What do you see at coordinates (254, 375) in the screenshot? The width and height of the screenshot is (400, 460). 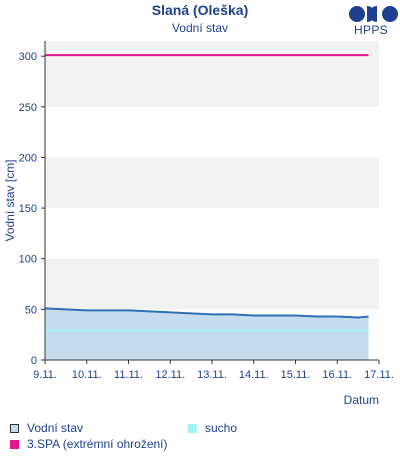 I see `x-tick-label: 14.11.` at bounding box center [254, 375].